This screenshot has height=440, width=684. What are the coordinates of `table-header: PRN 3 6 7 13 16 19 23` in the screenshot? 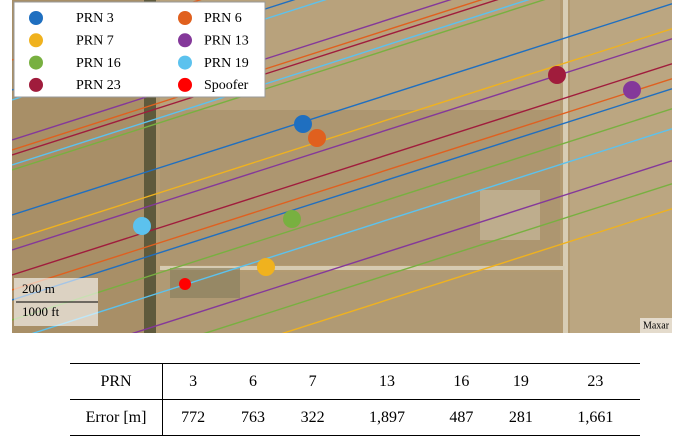 It's located at (355, 381).